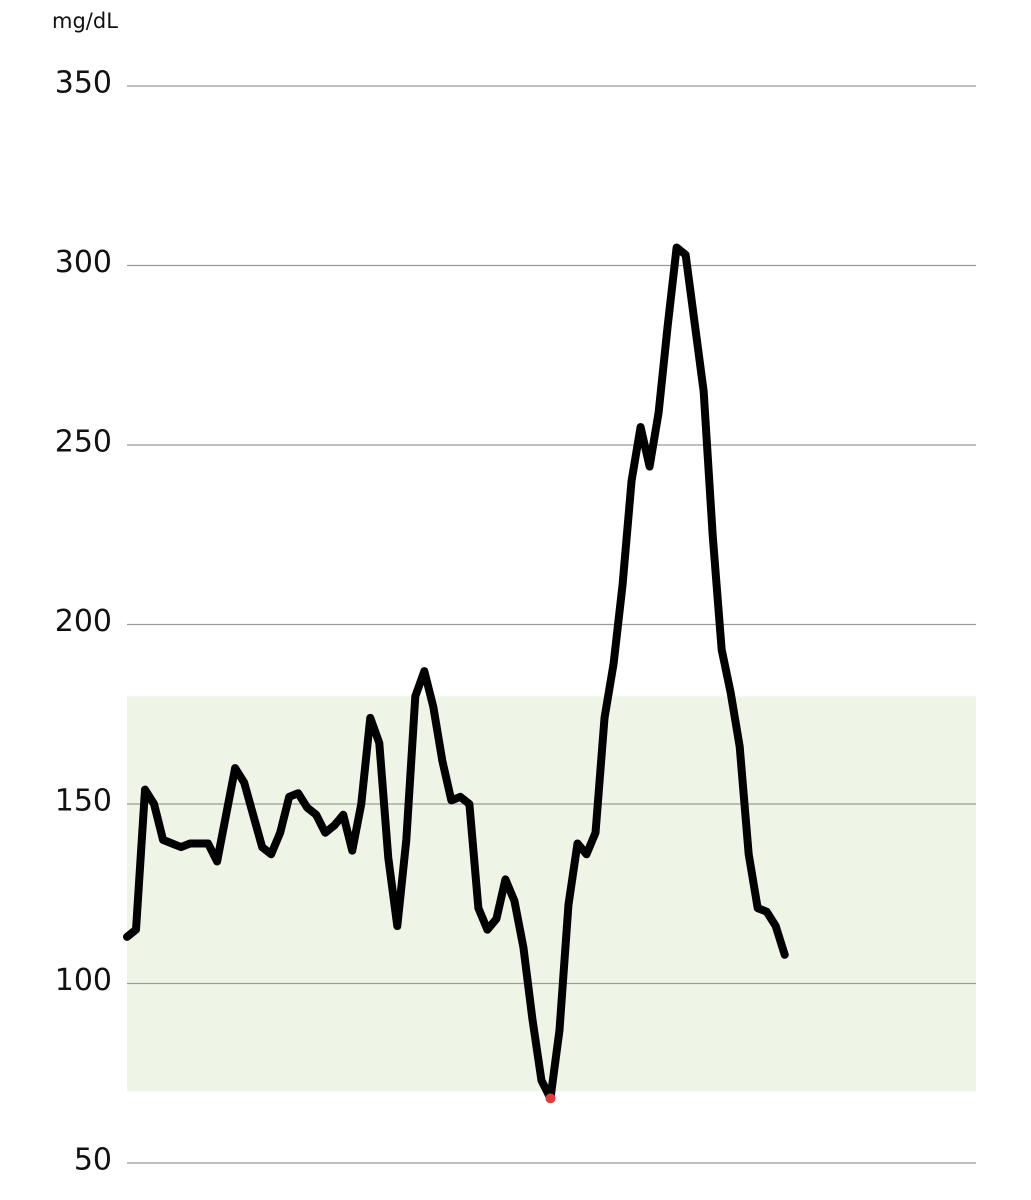 This screenshot has width=1031, height=1200. Describe the element at coordinates (85, 21) in the screenshot. I see `y-axis-unit: mg/dL` at that location.